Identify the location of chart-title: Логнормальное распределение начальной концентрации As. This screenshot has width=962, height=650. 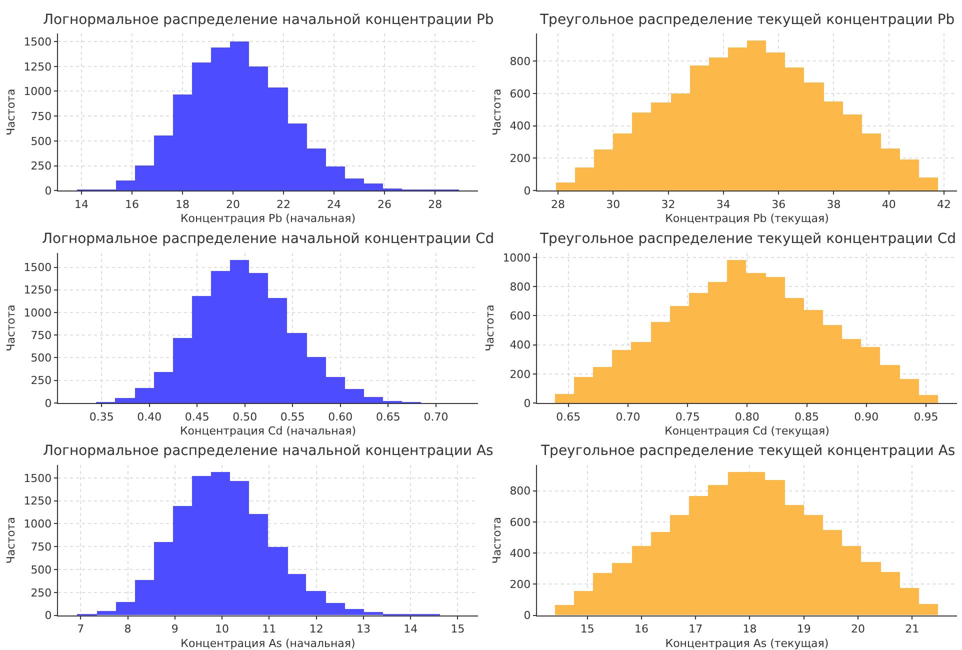
(268, 451).